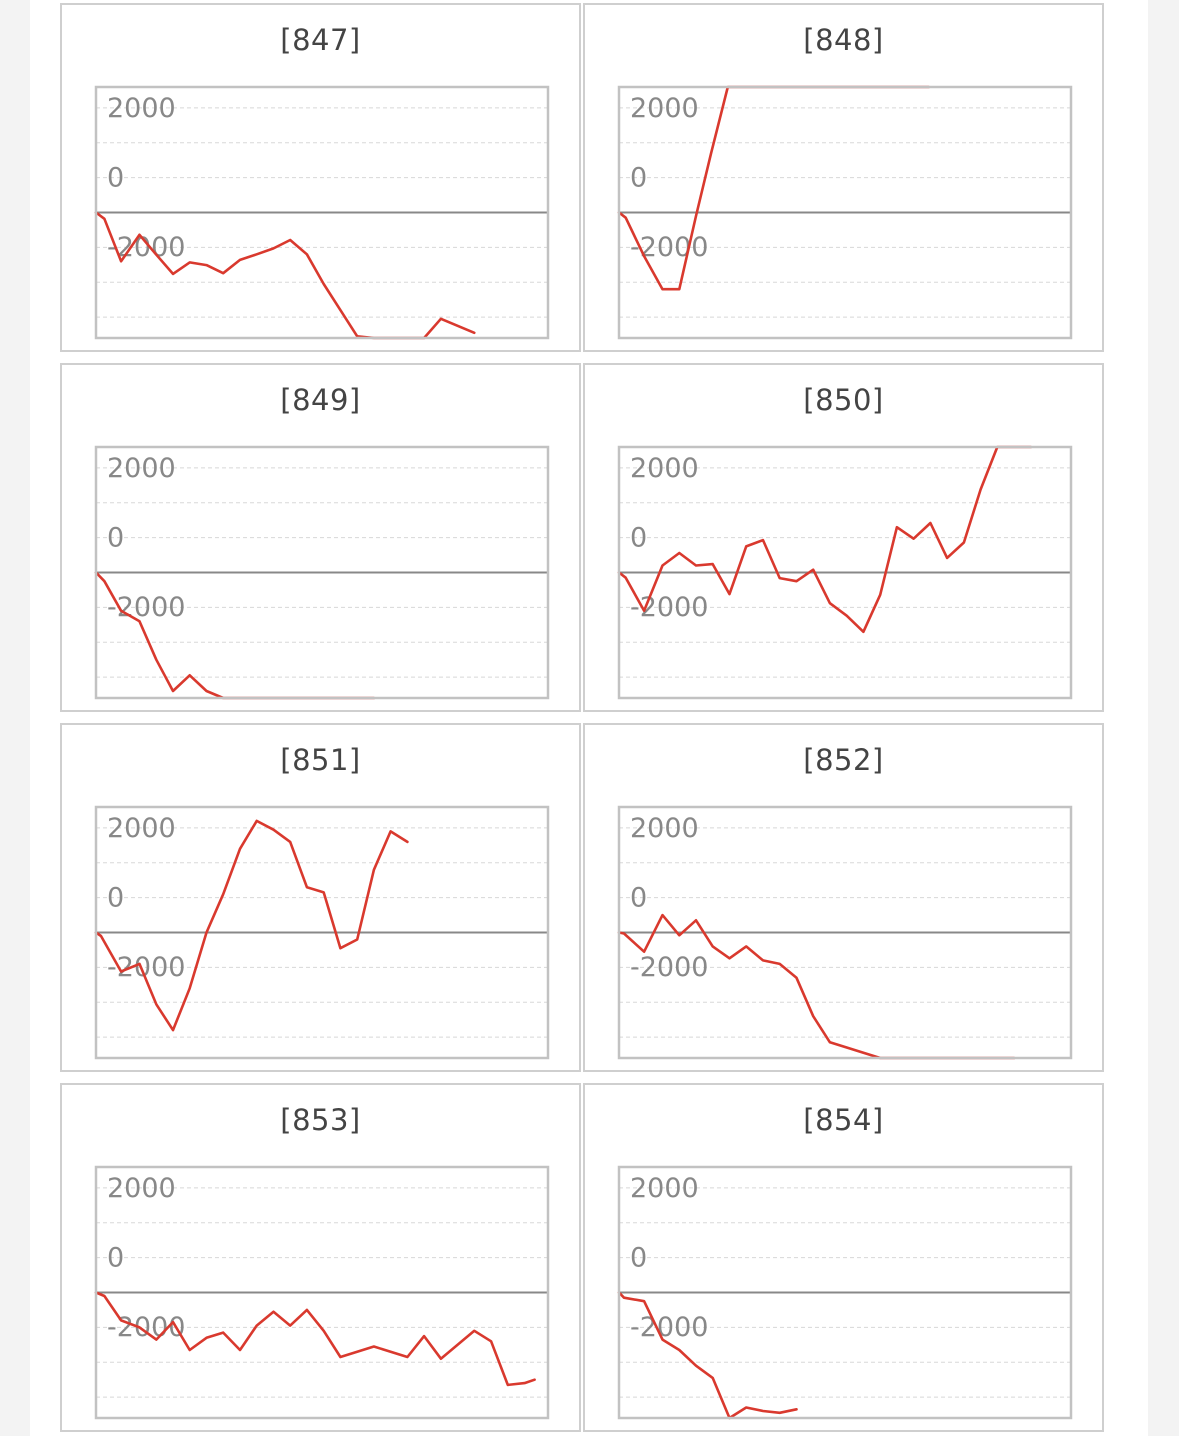  What do you see at coordinates (320, 760) in the screenshot?
I see `chart-title: [851]` at bounding box center [320, 760].